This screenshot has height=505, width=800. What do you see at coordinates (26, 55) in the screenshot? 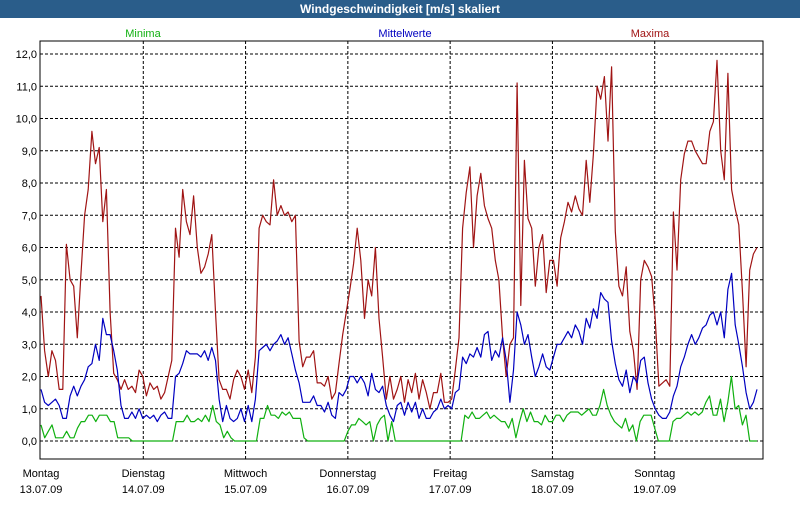
I see `y-tick-label: 12,0` at bounding box center [26, 55].